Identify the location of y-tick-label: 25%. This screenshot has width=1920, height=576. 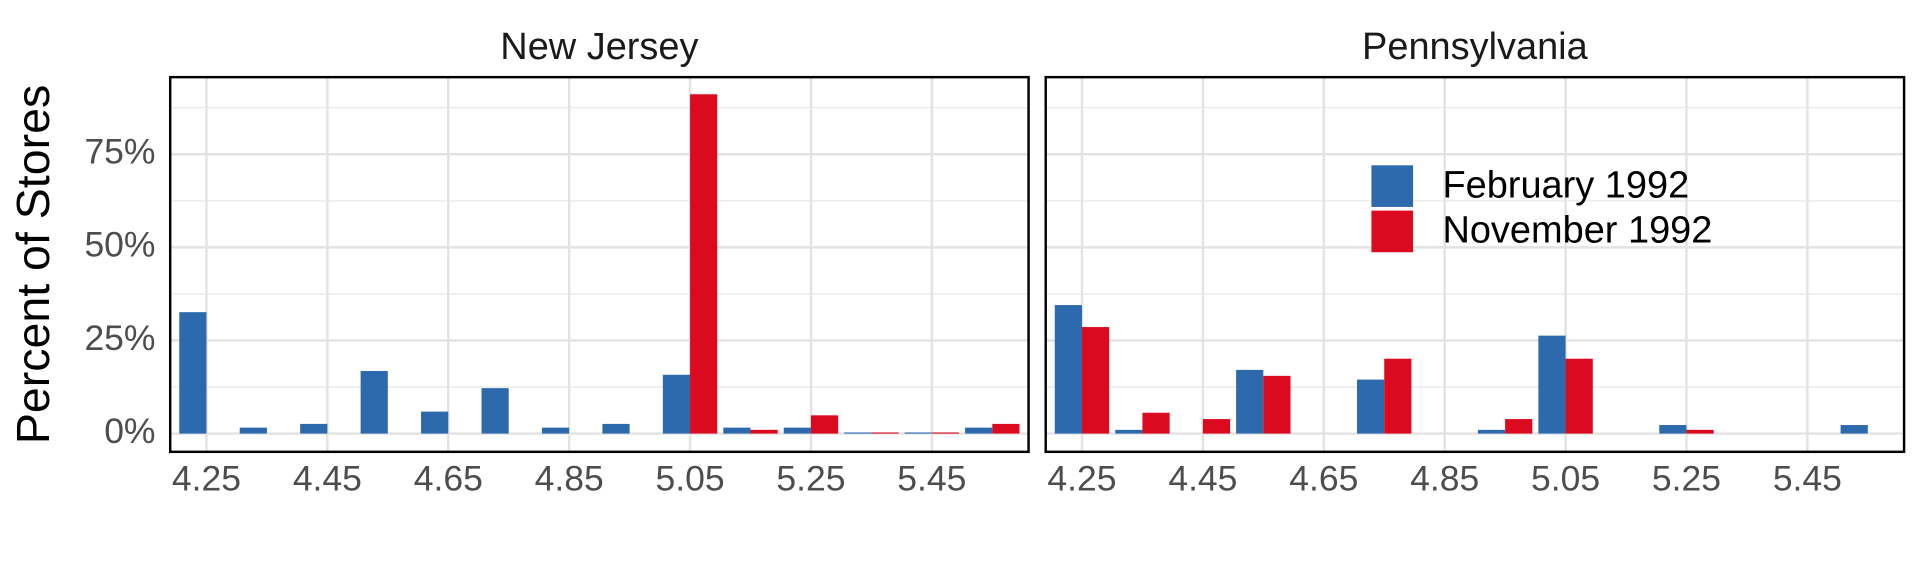
(119, 338).